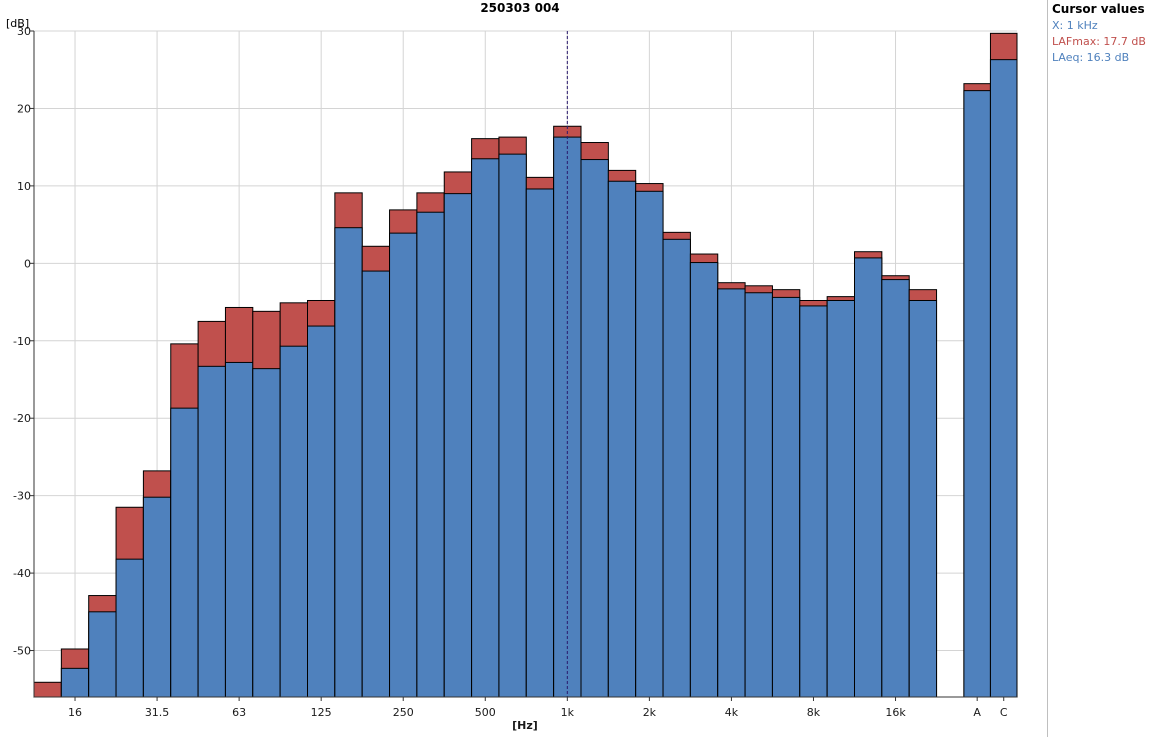 The image size is (1157, 737). I want to click on x-tick-label: 16, so click(75, 712).